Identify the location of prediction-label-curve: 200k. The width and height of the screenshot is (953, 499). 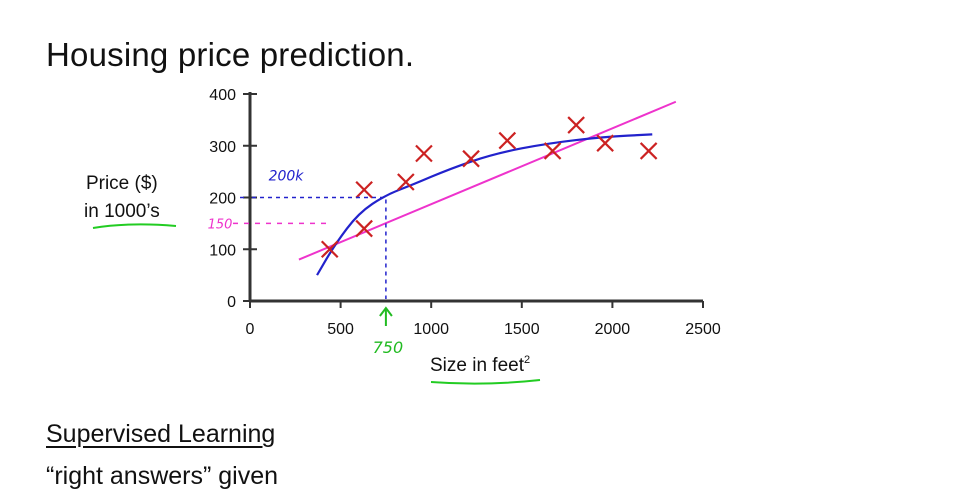
(287, 177).